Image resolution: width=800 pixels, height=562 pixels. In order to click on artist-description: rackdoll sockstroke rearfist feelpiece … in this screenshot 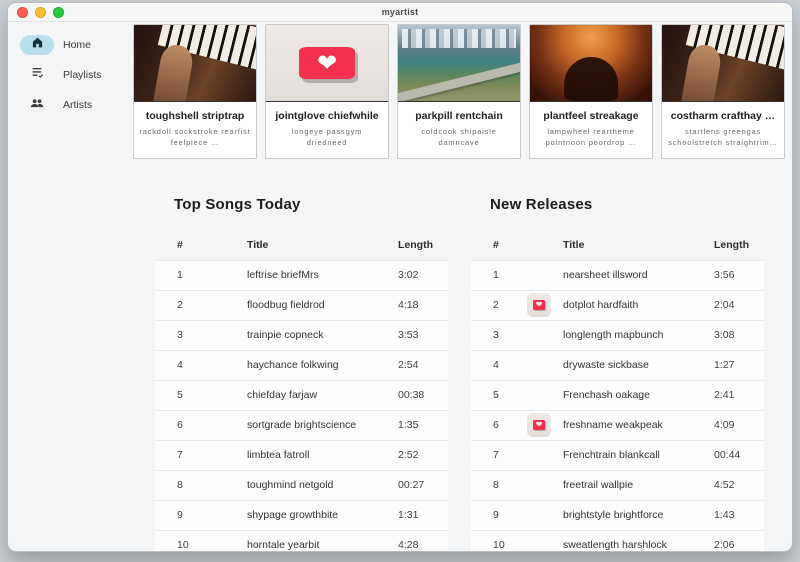, I will do `click(195, 137)`.